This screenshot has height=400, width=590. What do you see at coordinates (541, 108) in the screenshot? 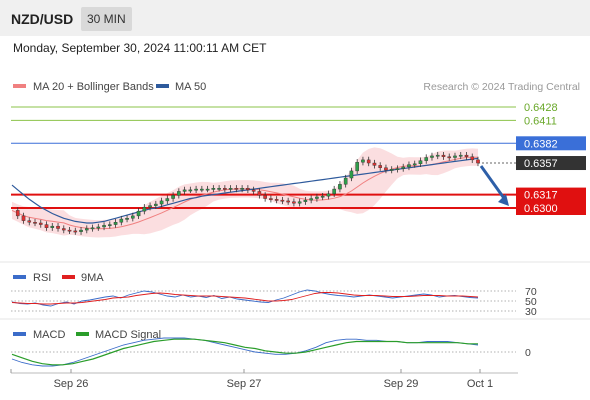
I see `level-label-0-6428: 0.6428` at bounding box center [541, 108].